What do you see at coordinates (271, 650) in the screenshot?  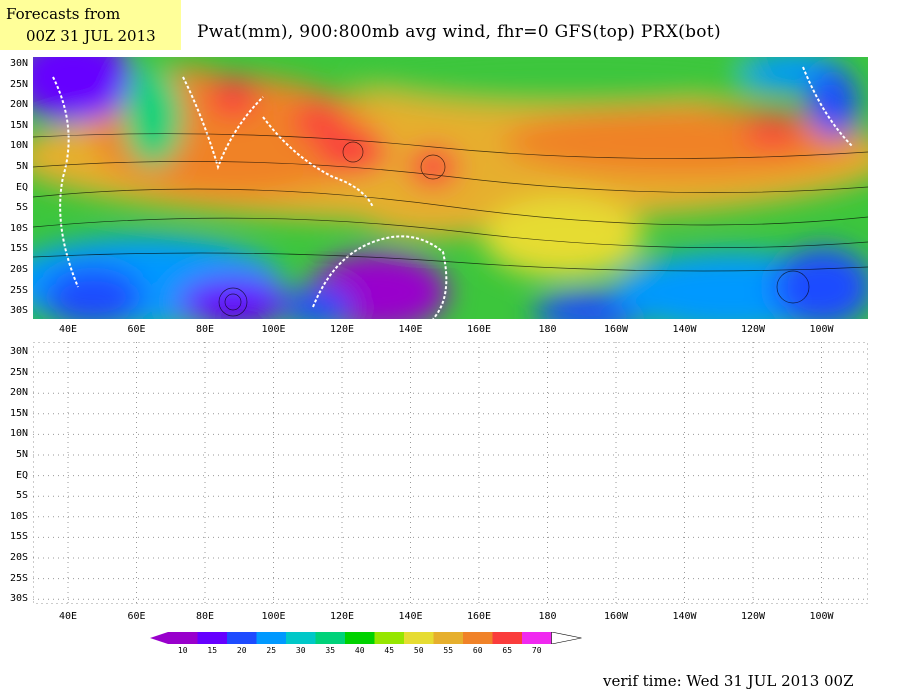 I see `colorbar-label-3: 25` at bounding box center [271, 650].